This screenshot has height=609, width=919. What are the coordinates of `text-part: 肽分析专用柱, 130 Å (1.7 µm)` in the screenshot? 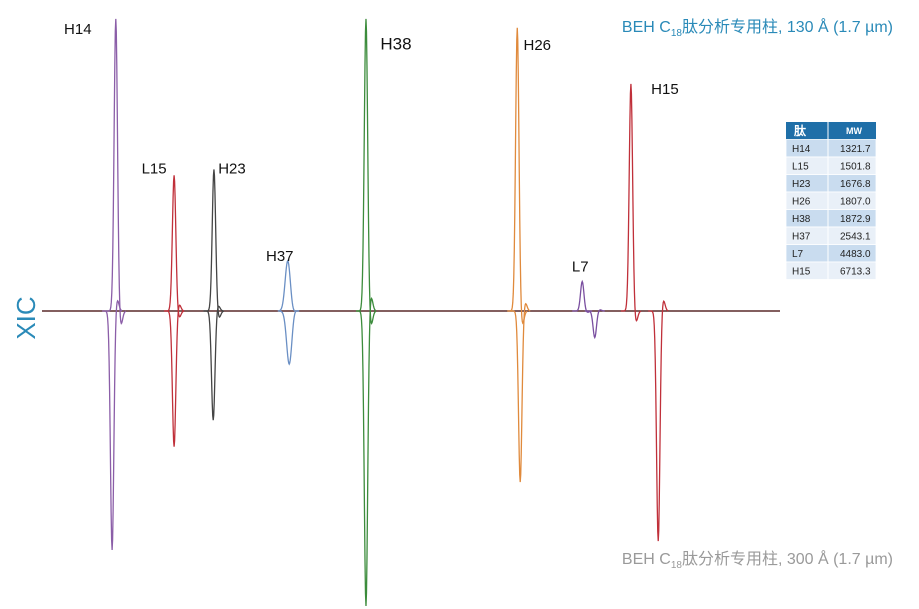 It's located at (787, 26).